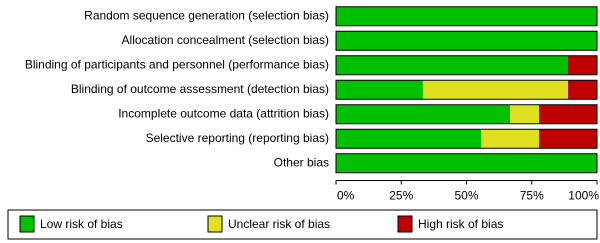 This screenshot has height=243, width=600. What do you see at coordinates (237, 138) in the screenshot?
I see `category-label: Selective reporting (reporting bias)` at bounding box center [237, 138].